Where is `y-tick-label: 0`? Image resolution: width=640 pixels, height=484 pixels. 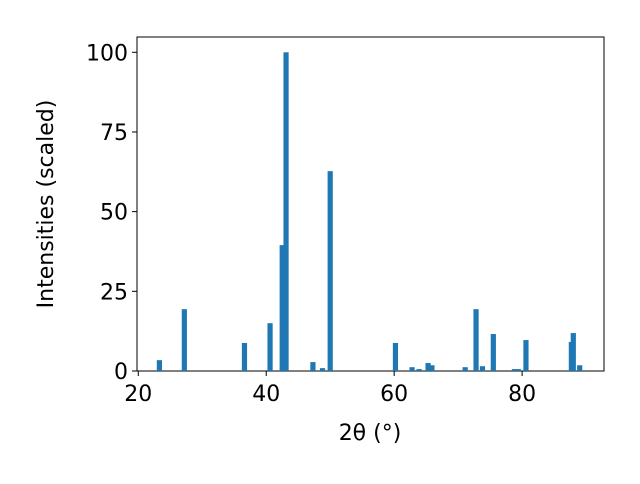 y-tick-label: 0 is located at coordinates (121, 372).